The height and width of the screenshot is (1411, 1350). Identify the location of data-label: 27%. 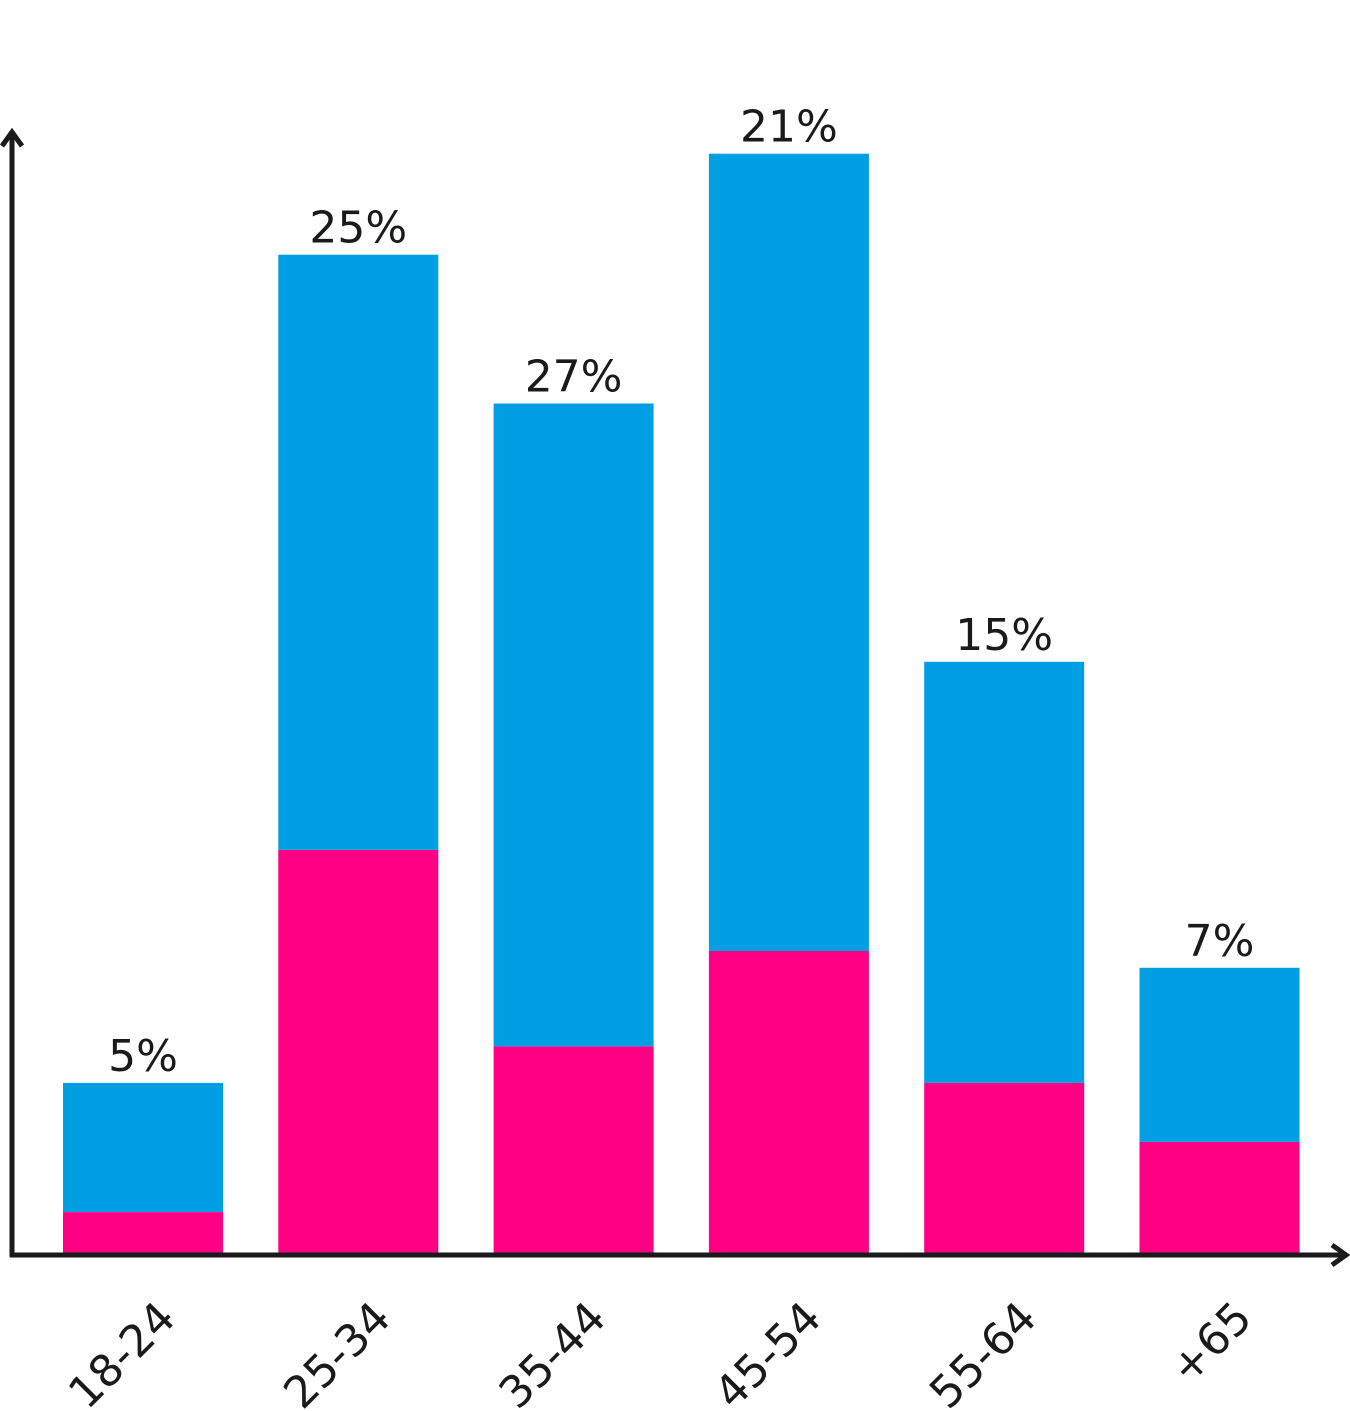
(574, 377).